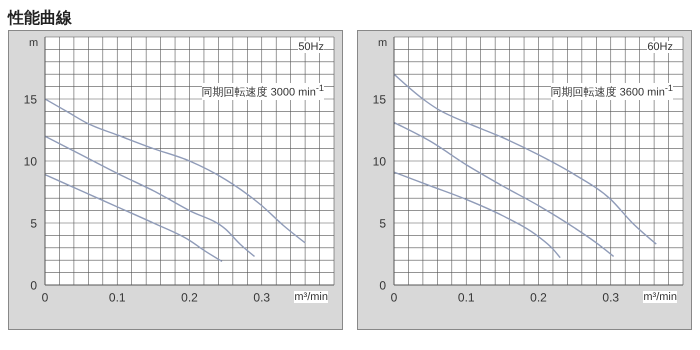 This screenshot has width=700, height=350. I want to click on annotation: 60Hz, so click(660, 47).